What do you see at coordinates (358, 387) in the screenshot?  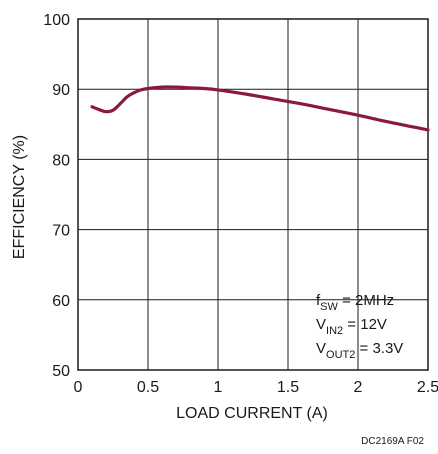 I see `x-tick-label: 2` at bounding box center [358, 387].